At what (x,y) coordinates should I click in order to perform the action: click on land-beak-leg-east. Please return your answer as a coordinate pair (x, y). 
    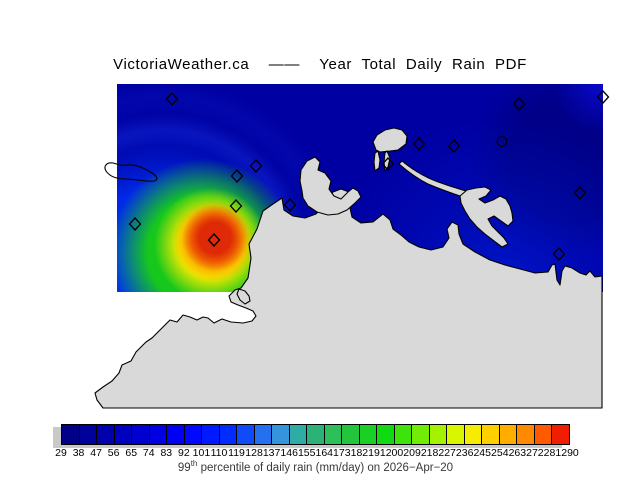
    Looking at the image, I should click on (387, 161).